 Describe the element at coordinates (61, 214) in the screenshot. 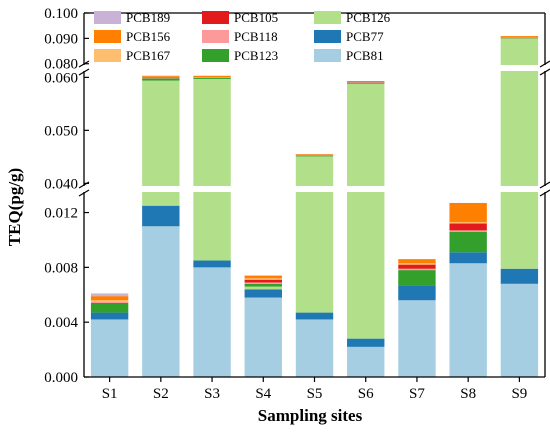

I see `y-tick-label: 0.012` at that location.